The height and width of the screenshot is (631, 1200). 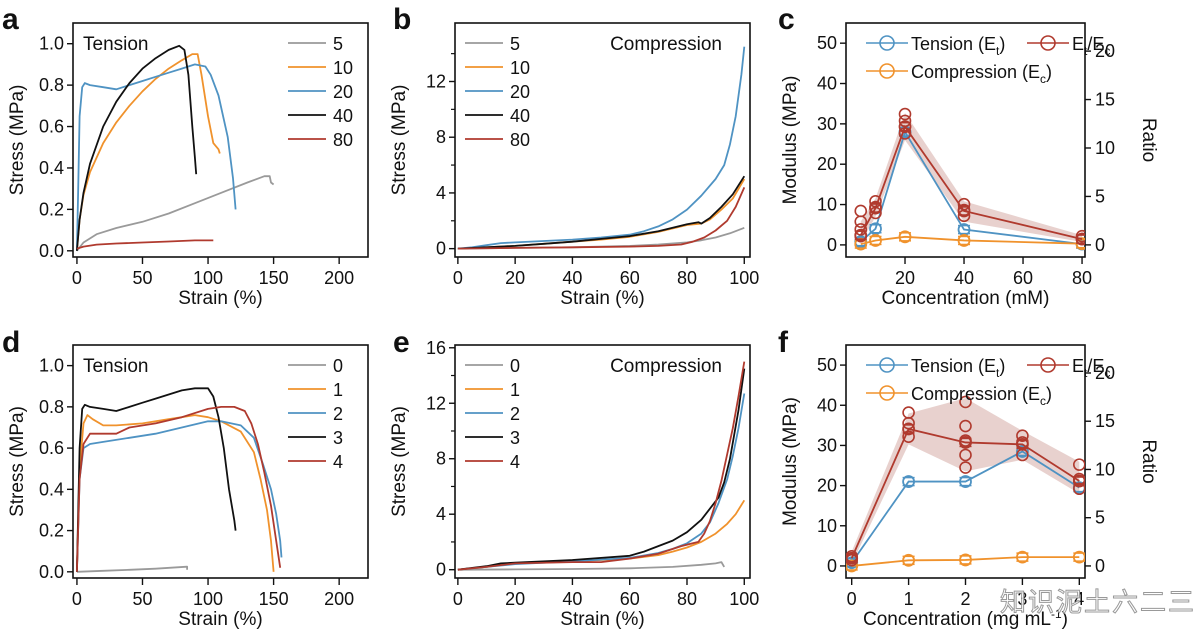 What do you see at coordinates (958, 368) in the screenshot?
I see `legend-label: Tension (Et)` at bounding box center [958, 368].